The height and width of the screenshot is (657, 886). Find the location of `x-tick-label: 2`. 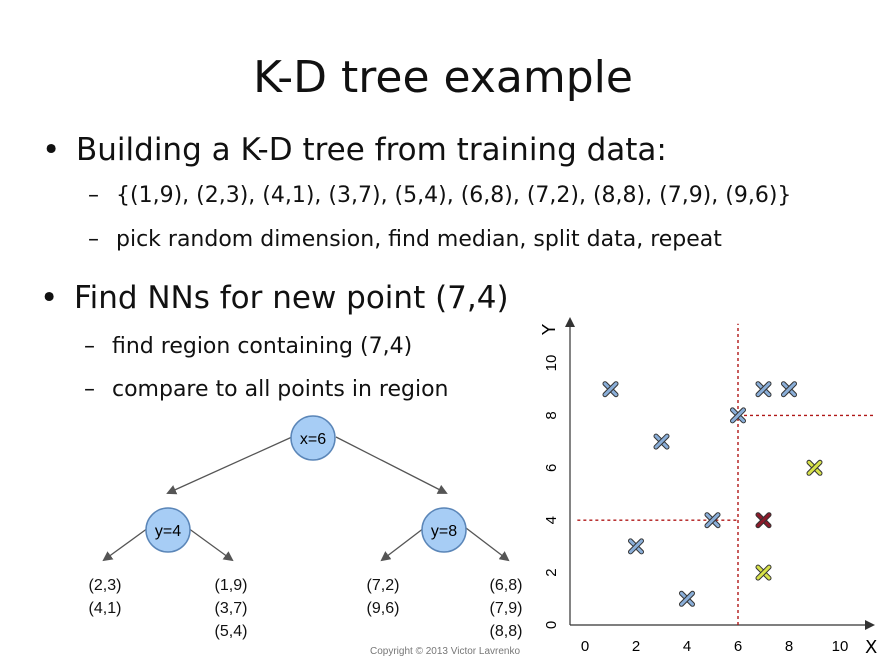

x-tick-label: 2 is located at coordinates (636, 646).